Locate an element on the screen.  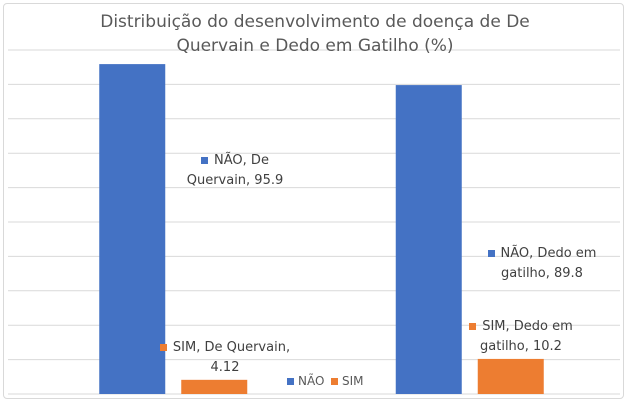
legend-entry: NÃO is located at coordinates (305, 381).